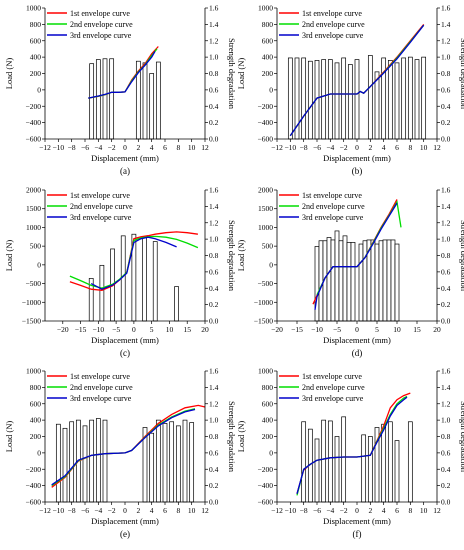  What do you see at coordinates (34, 122) in the screenshot?
I see `y-tick-label: −400` at bounding box center [34, 122].